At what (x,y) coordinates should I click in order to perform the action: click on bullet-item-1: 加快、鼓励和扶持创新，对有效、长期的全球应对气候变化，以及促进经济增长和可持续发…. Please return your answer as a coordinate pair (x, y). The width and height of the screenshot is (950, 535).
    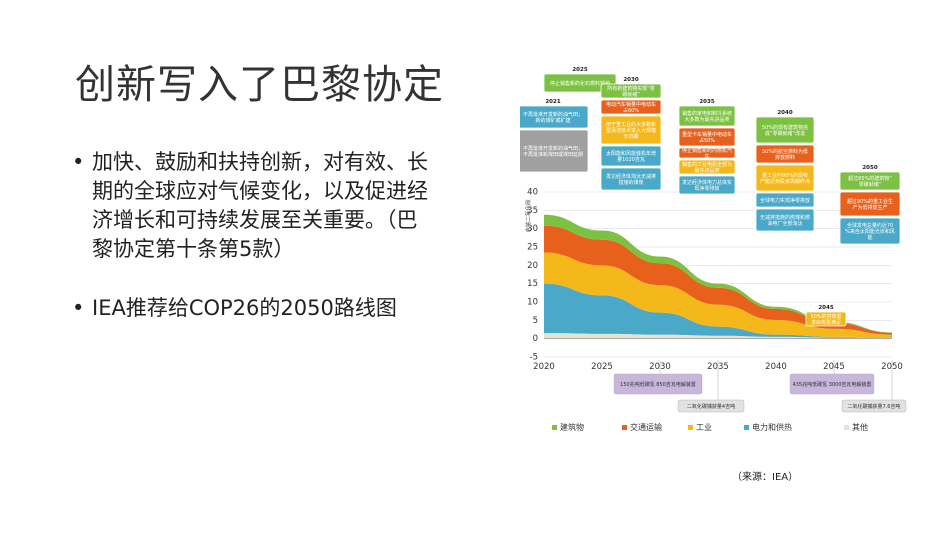
    Looking at the image, I should click on (252, 206).